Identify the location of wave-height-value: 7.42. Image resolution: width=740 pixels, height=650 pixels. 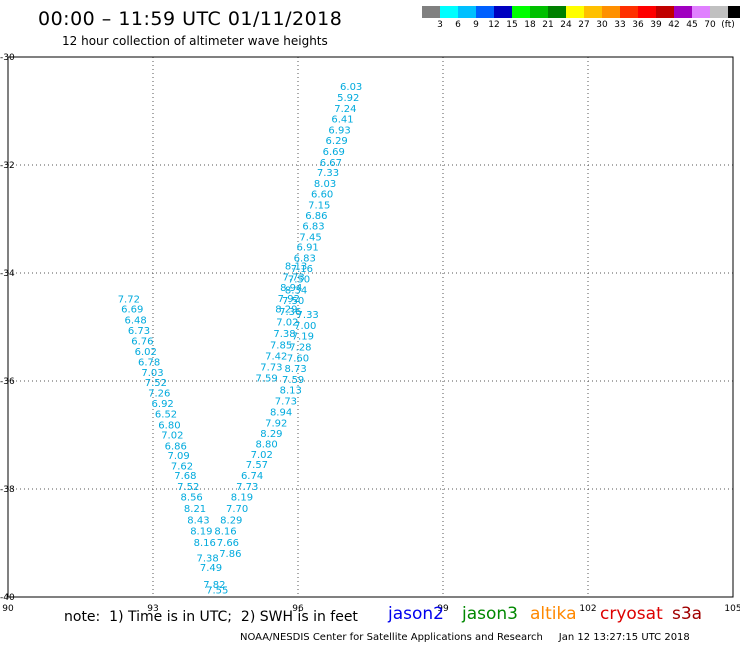
(276, 357).